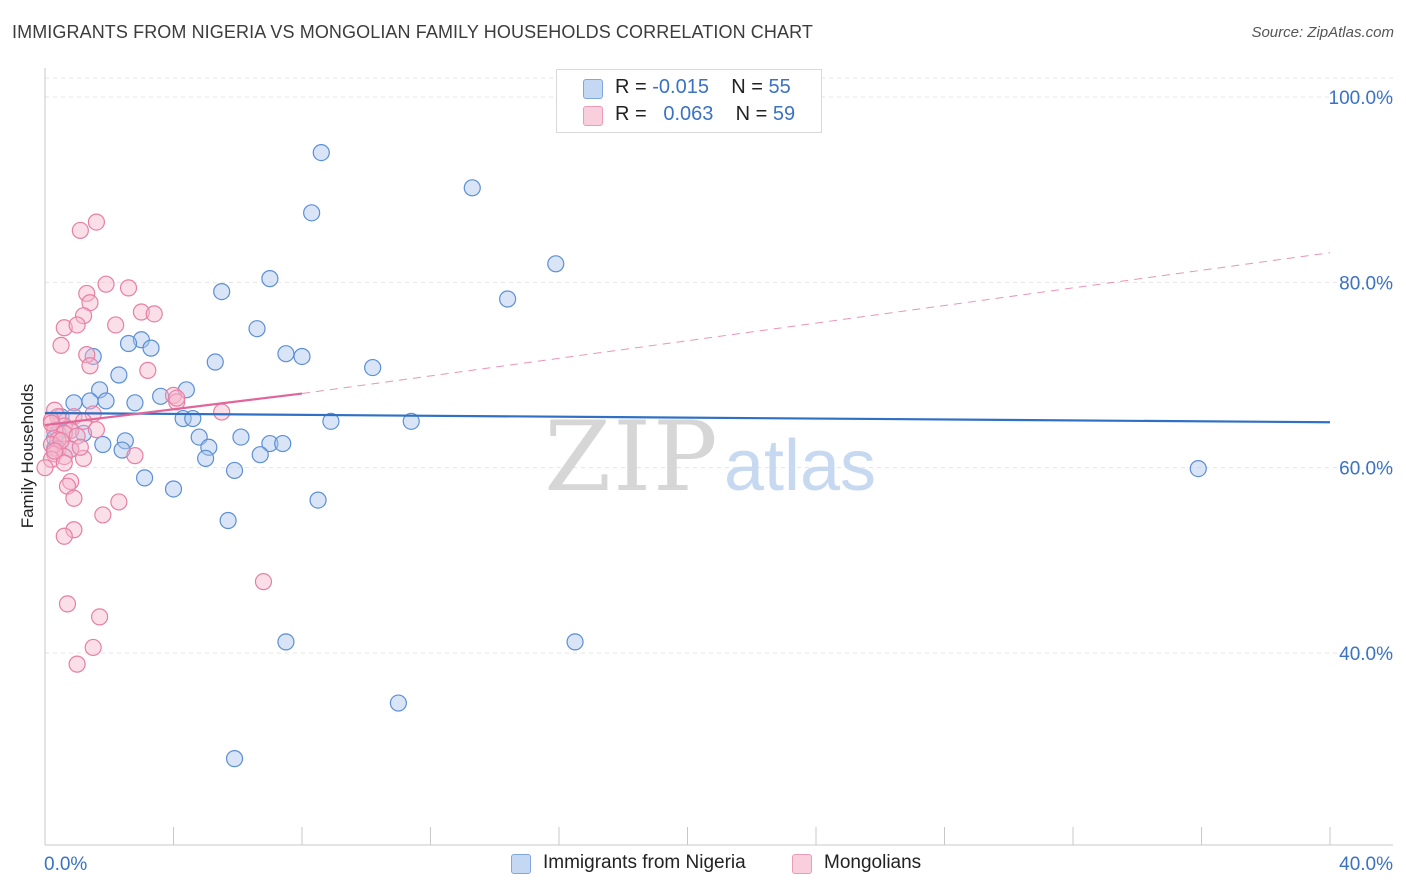 The image size is (1406, 892). I want to click on y-tick-label: 100.0%, so click(1361, 98).